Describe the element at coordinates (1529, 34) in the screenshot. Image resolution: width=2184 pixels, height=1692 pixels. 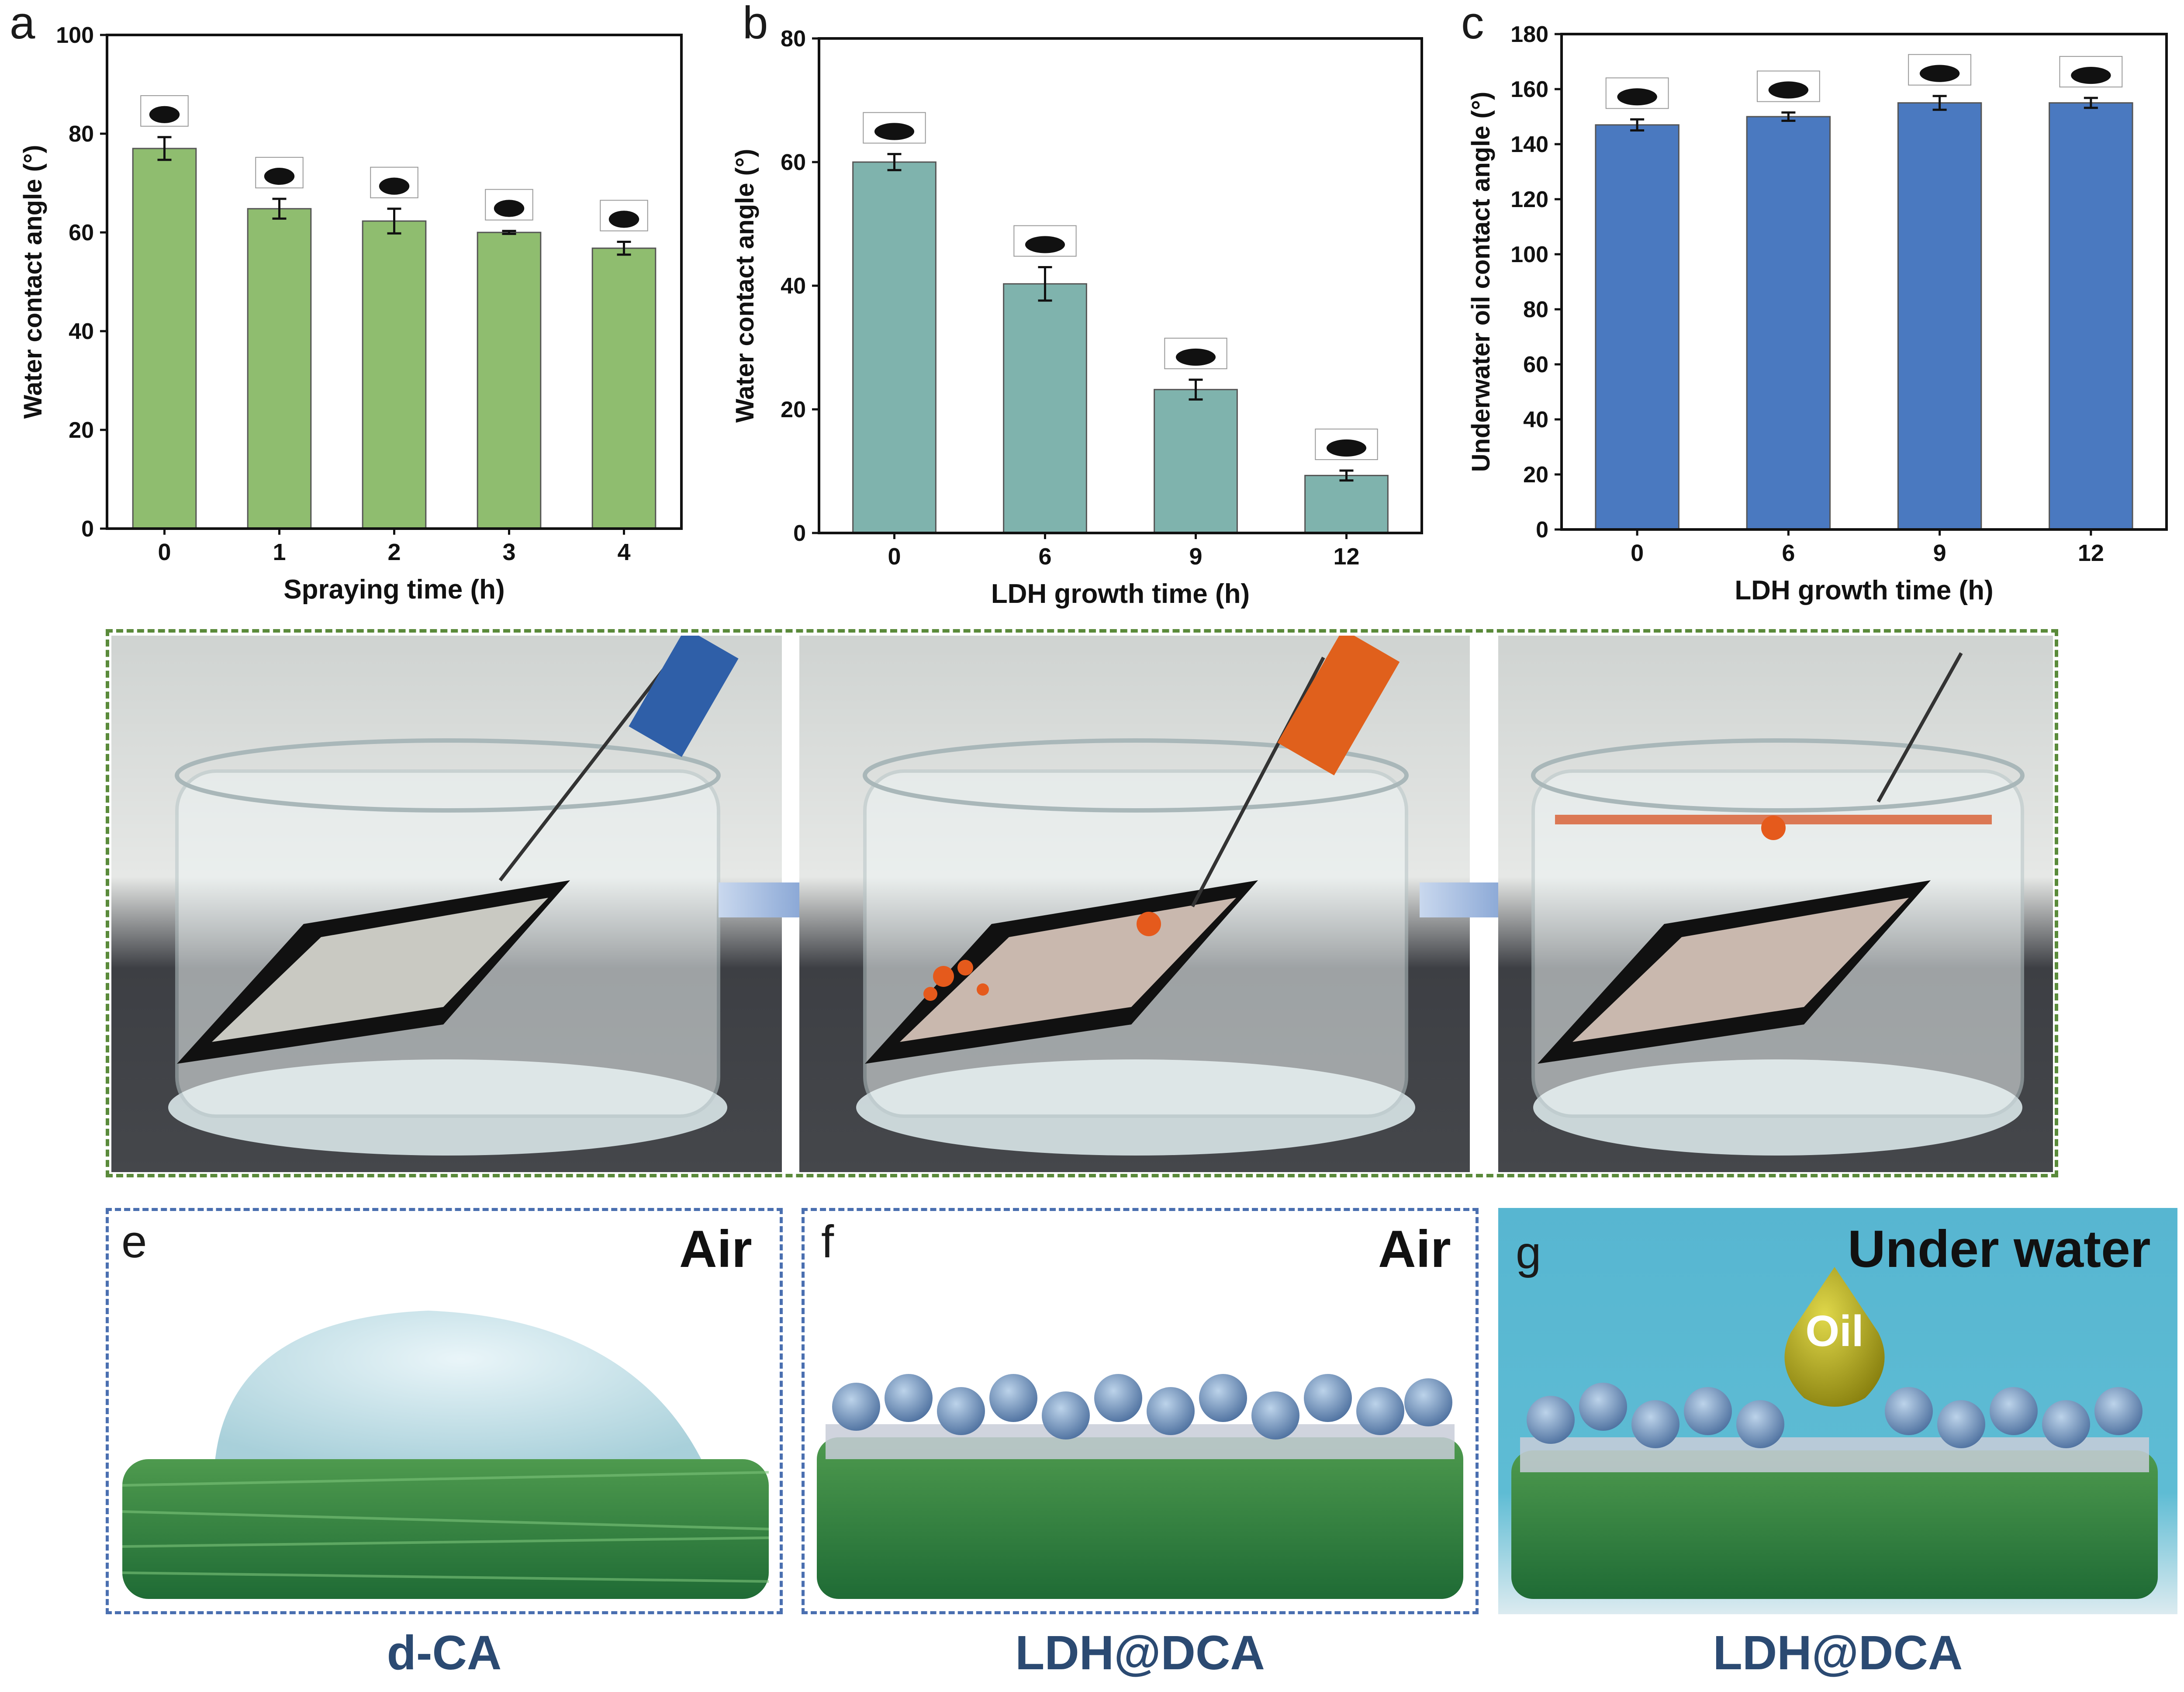
I see `ytick-label-c-9: 180` at that location.